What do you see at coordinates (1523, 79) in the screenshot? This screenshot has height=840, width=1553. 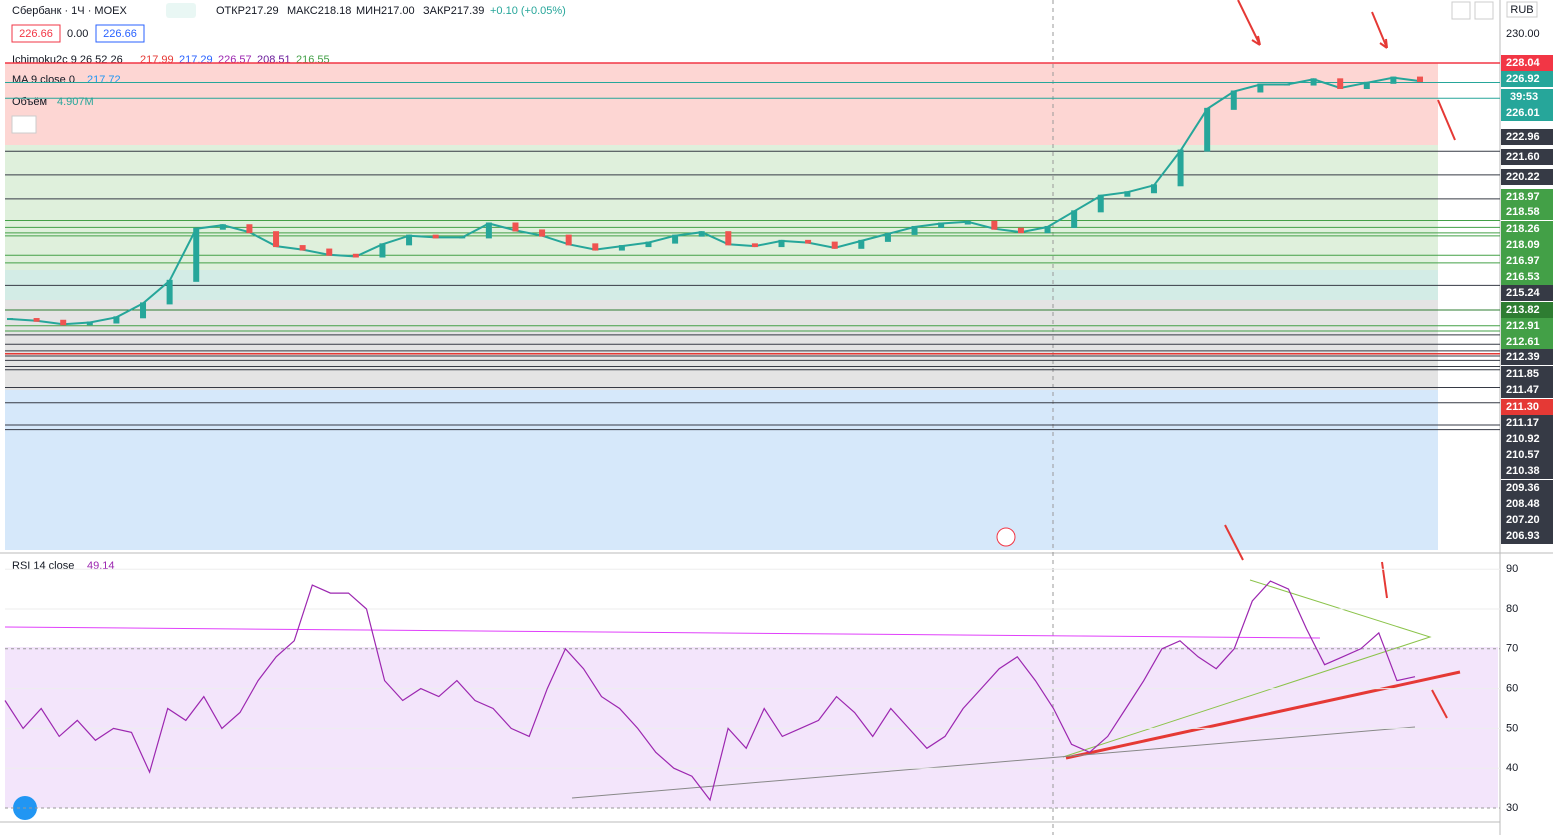 I see `price-label: 226.92` at bounding box center [1523, 79].